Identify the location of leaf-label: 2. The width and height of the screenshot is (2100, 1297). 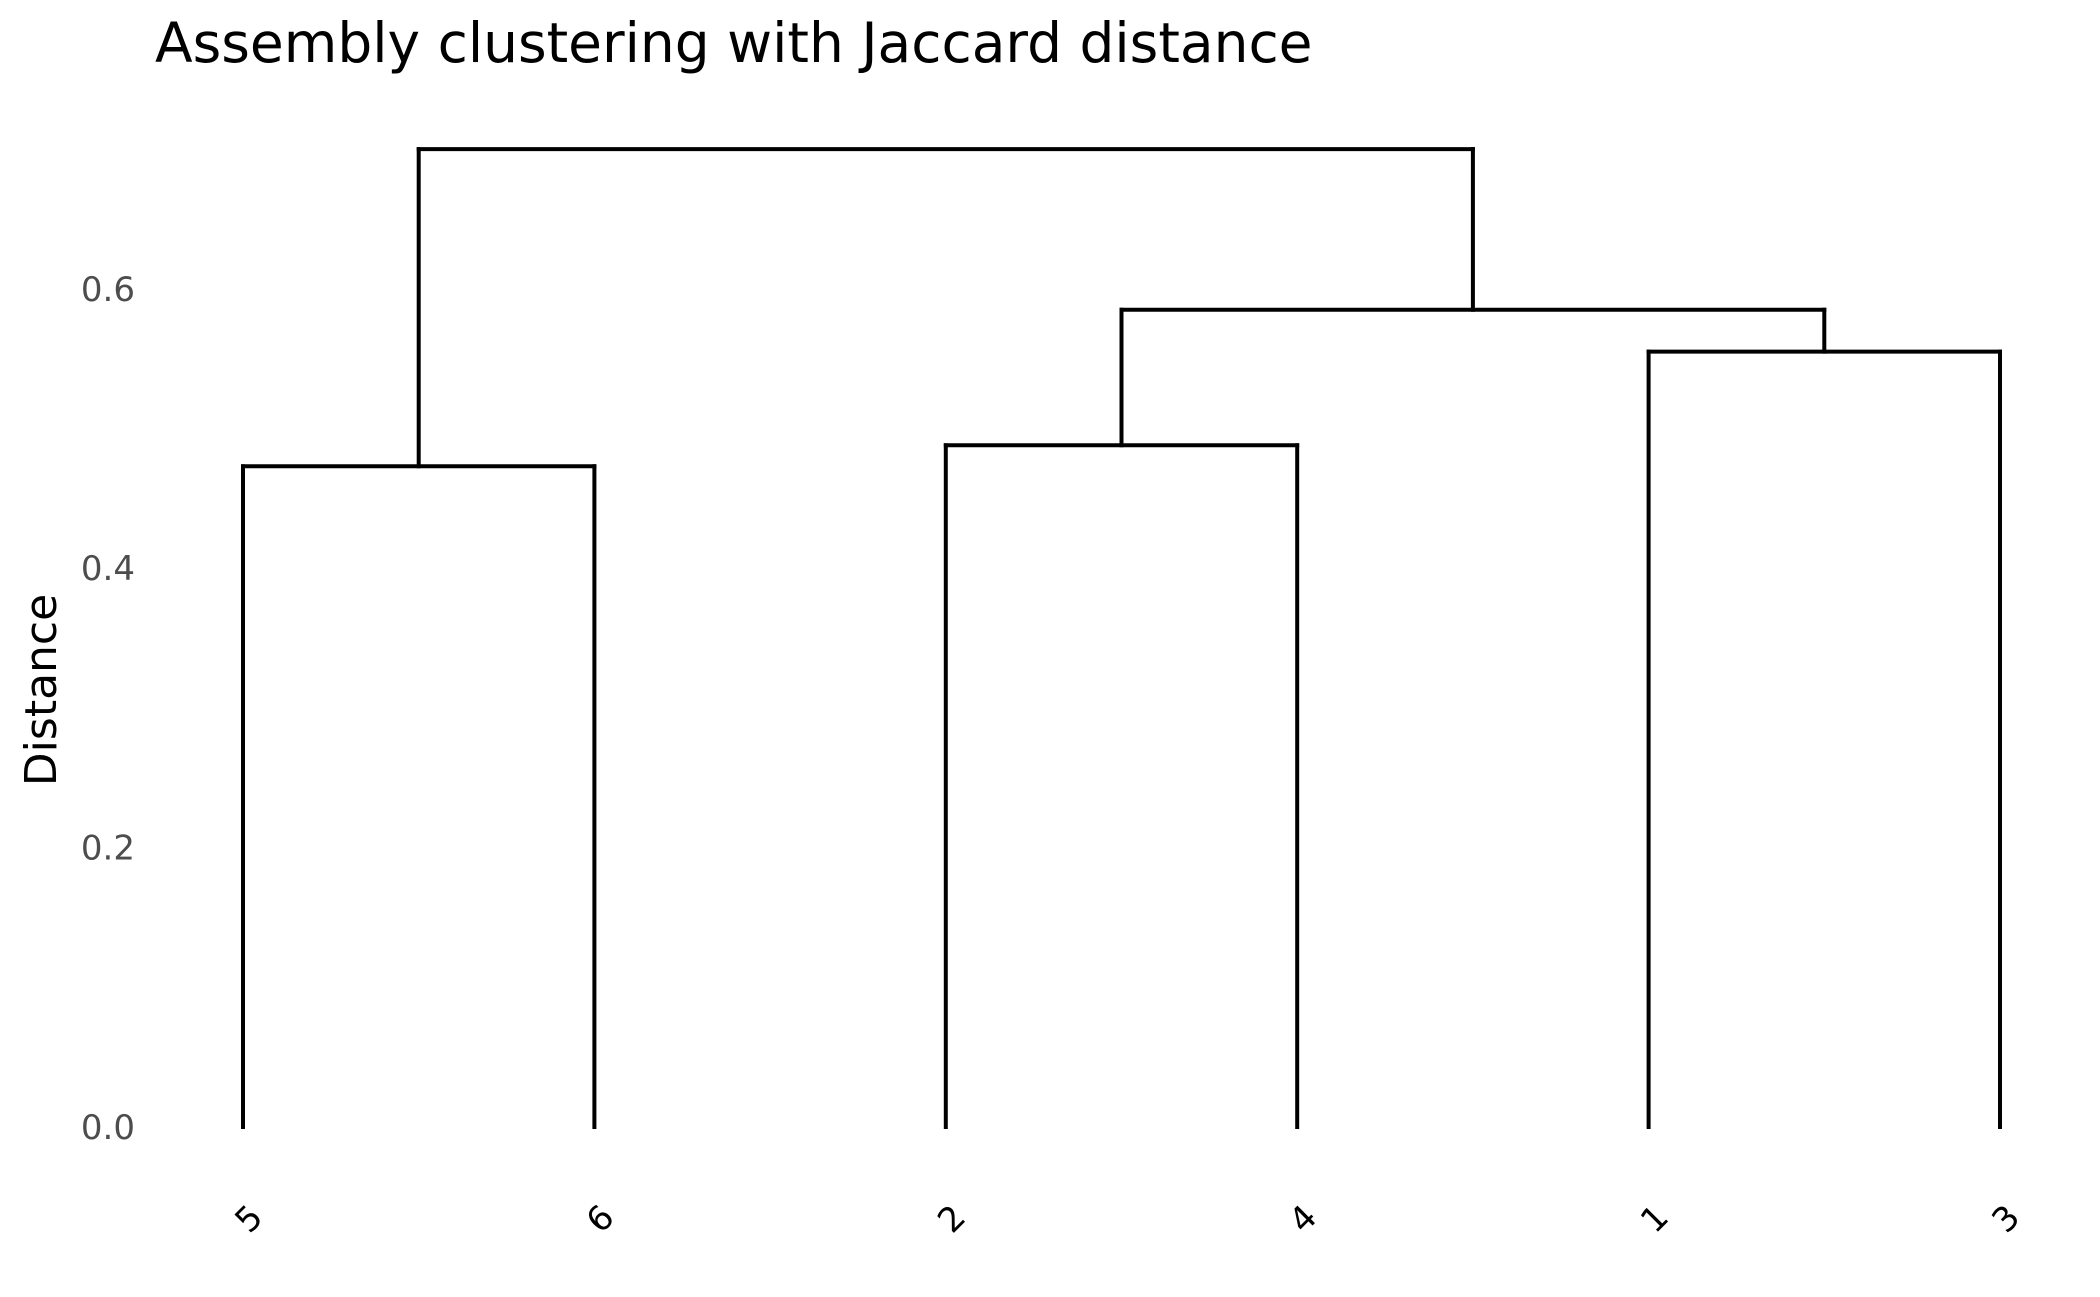
(952, 1219).